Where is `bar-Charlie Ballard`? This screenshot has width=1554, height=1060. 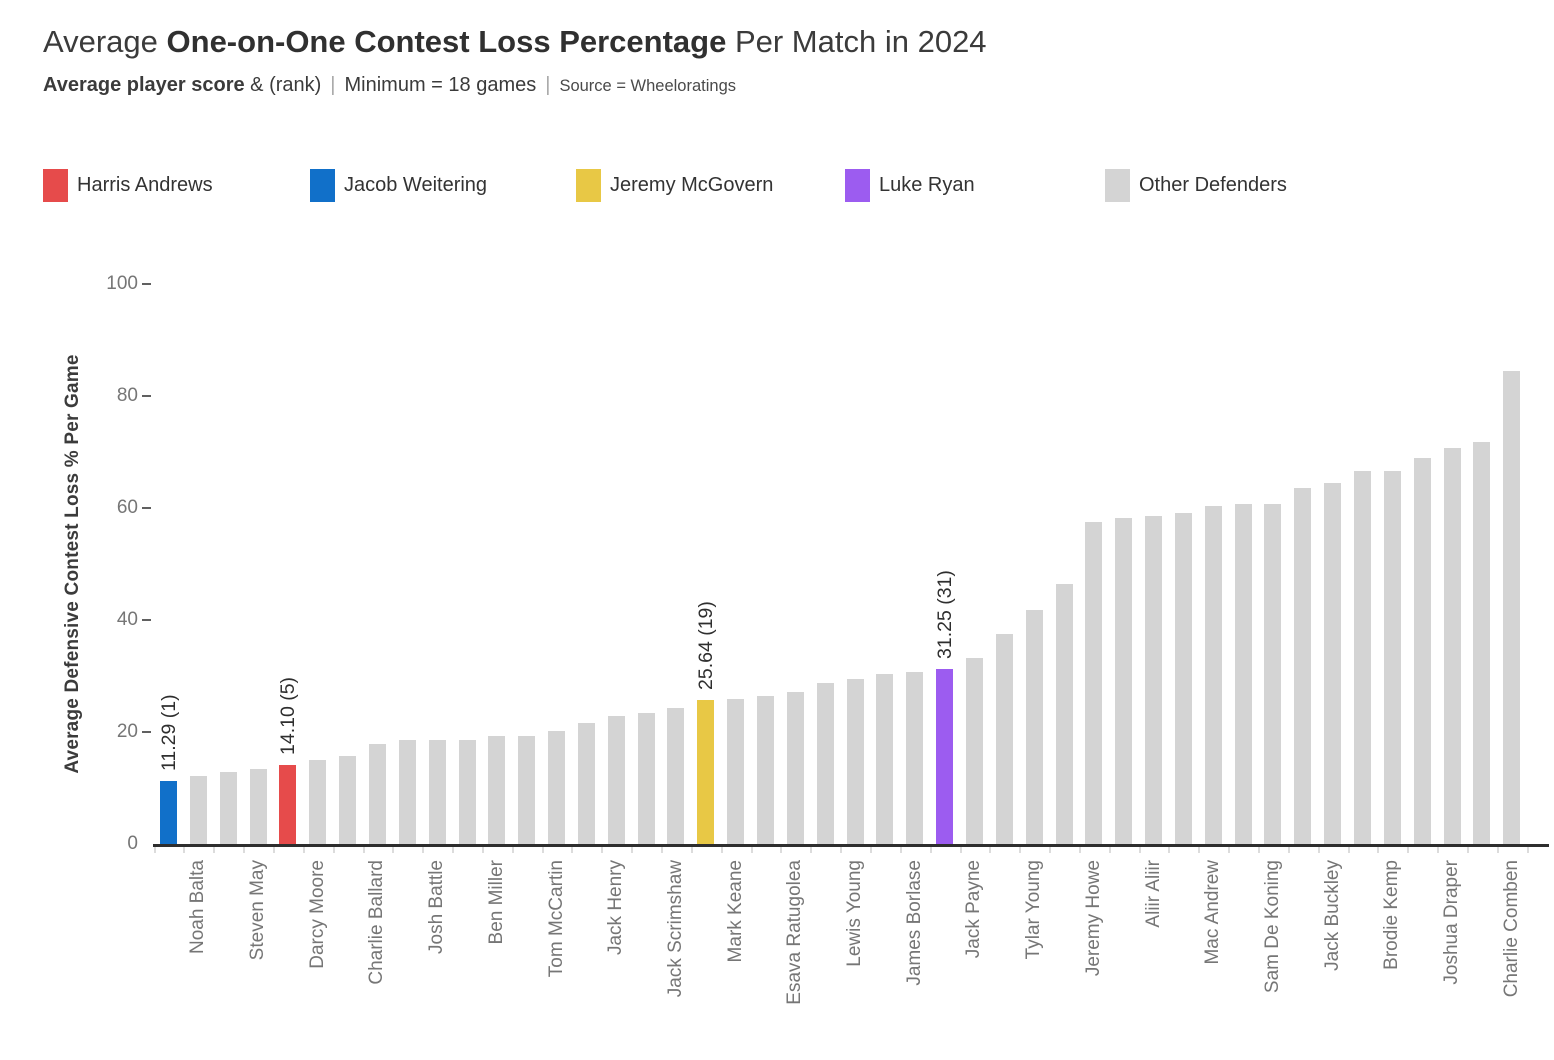 bar-Charlie Ballard is located at coordinates (377, 793).